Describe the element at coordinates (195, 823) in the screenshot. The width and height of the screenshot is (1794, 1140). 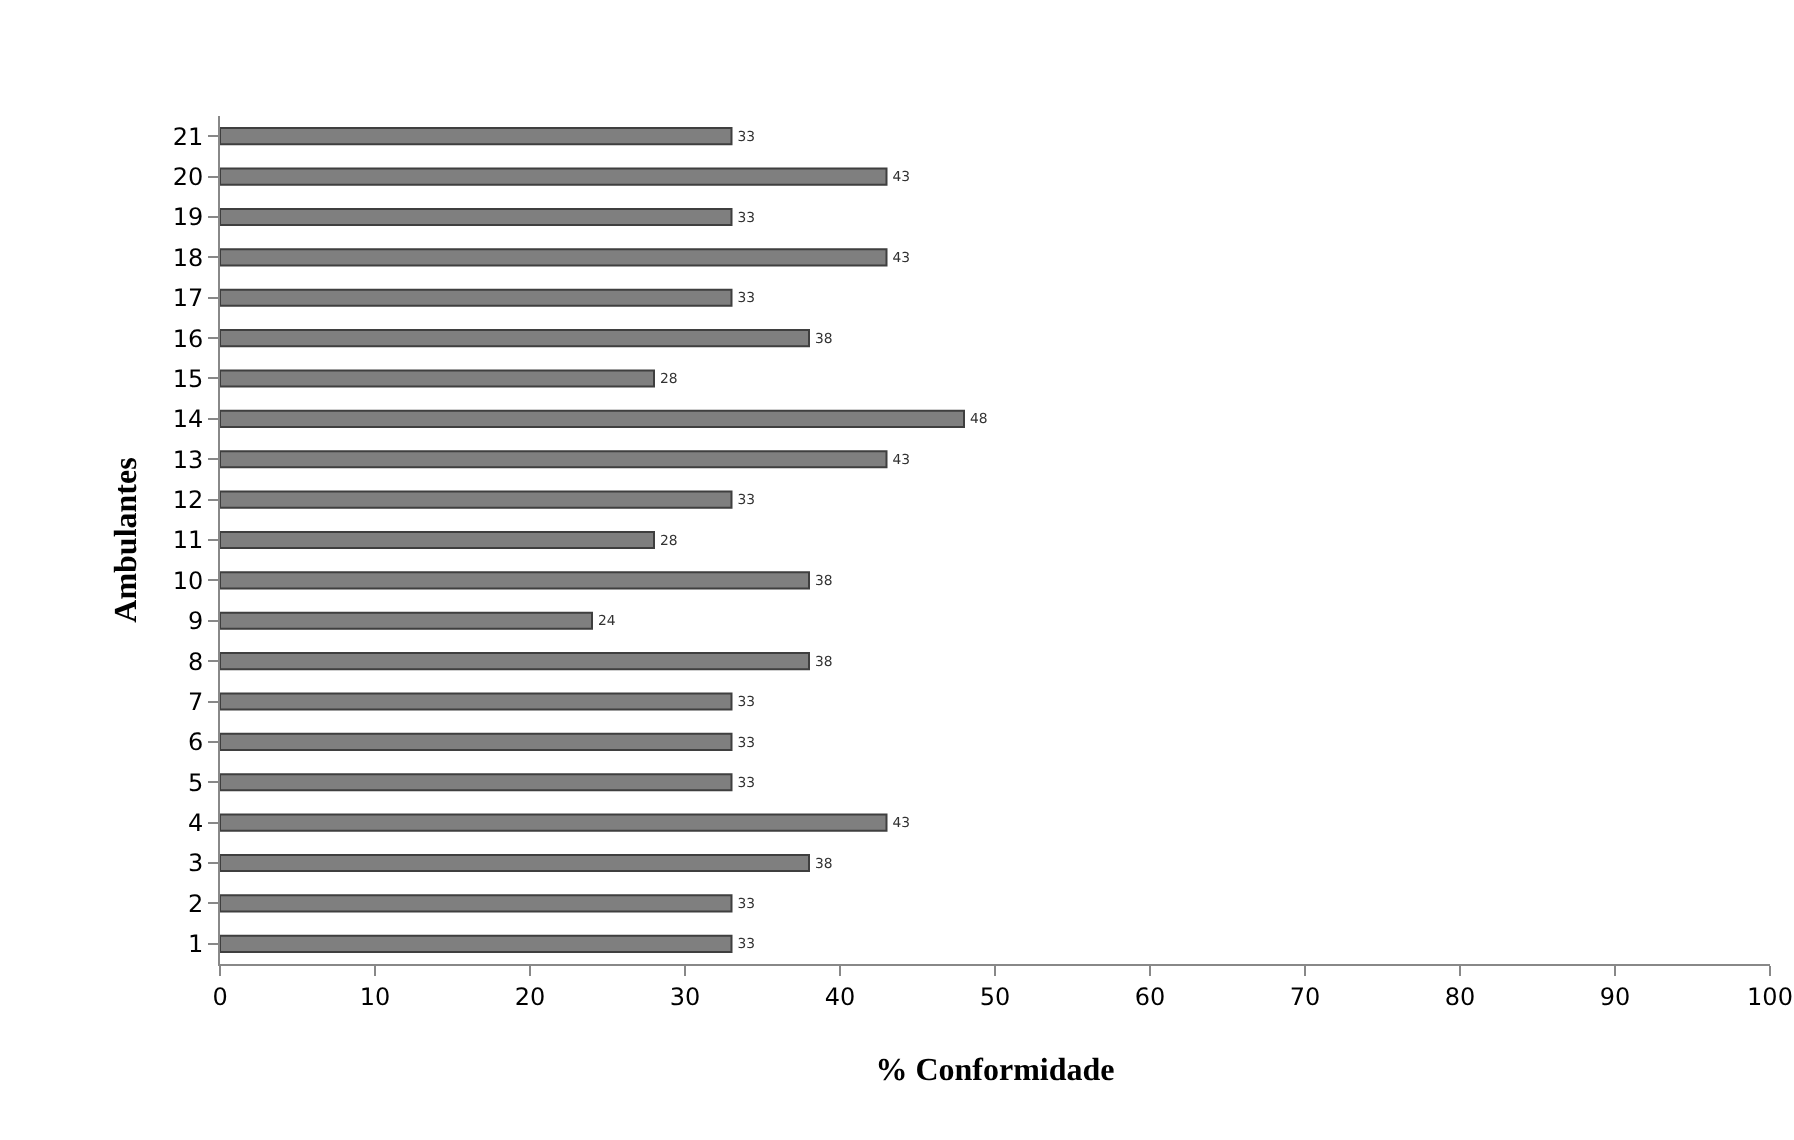
I see `y-tick-label: 4` at that location.